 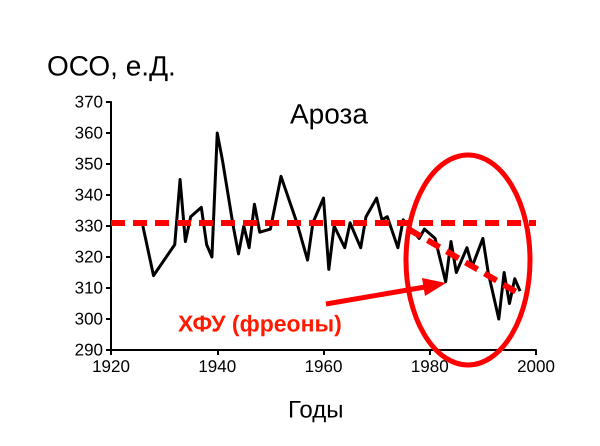 I want to click on annotation: Ароза, so click(x=329, y=114).